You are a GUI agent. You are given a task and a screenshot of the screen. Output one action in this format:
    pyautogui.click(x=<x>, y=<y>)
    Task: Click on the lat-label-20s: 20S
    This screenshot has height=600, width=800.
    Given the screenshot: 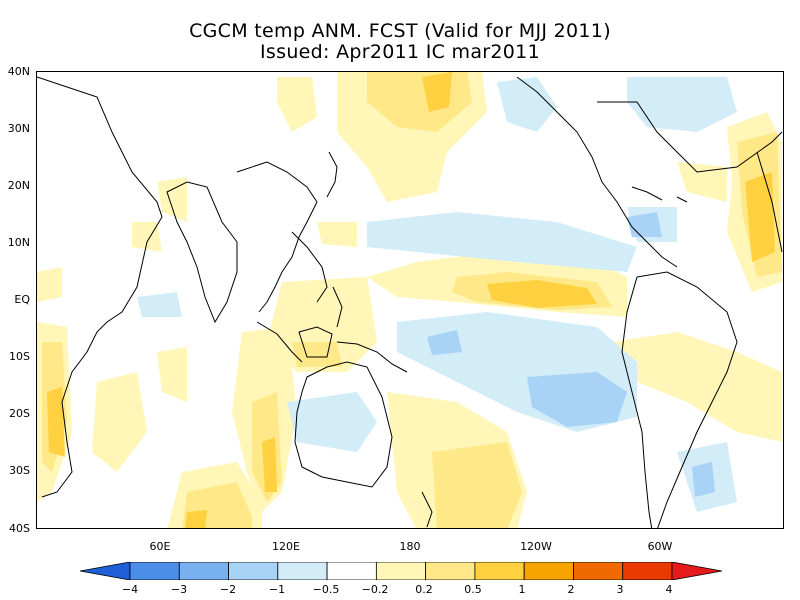 What is the action you would take?
    pyautogui.click(x=19, y=413)
    